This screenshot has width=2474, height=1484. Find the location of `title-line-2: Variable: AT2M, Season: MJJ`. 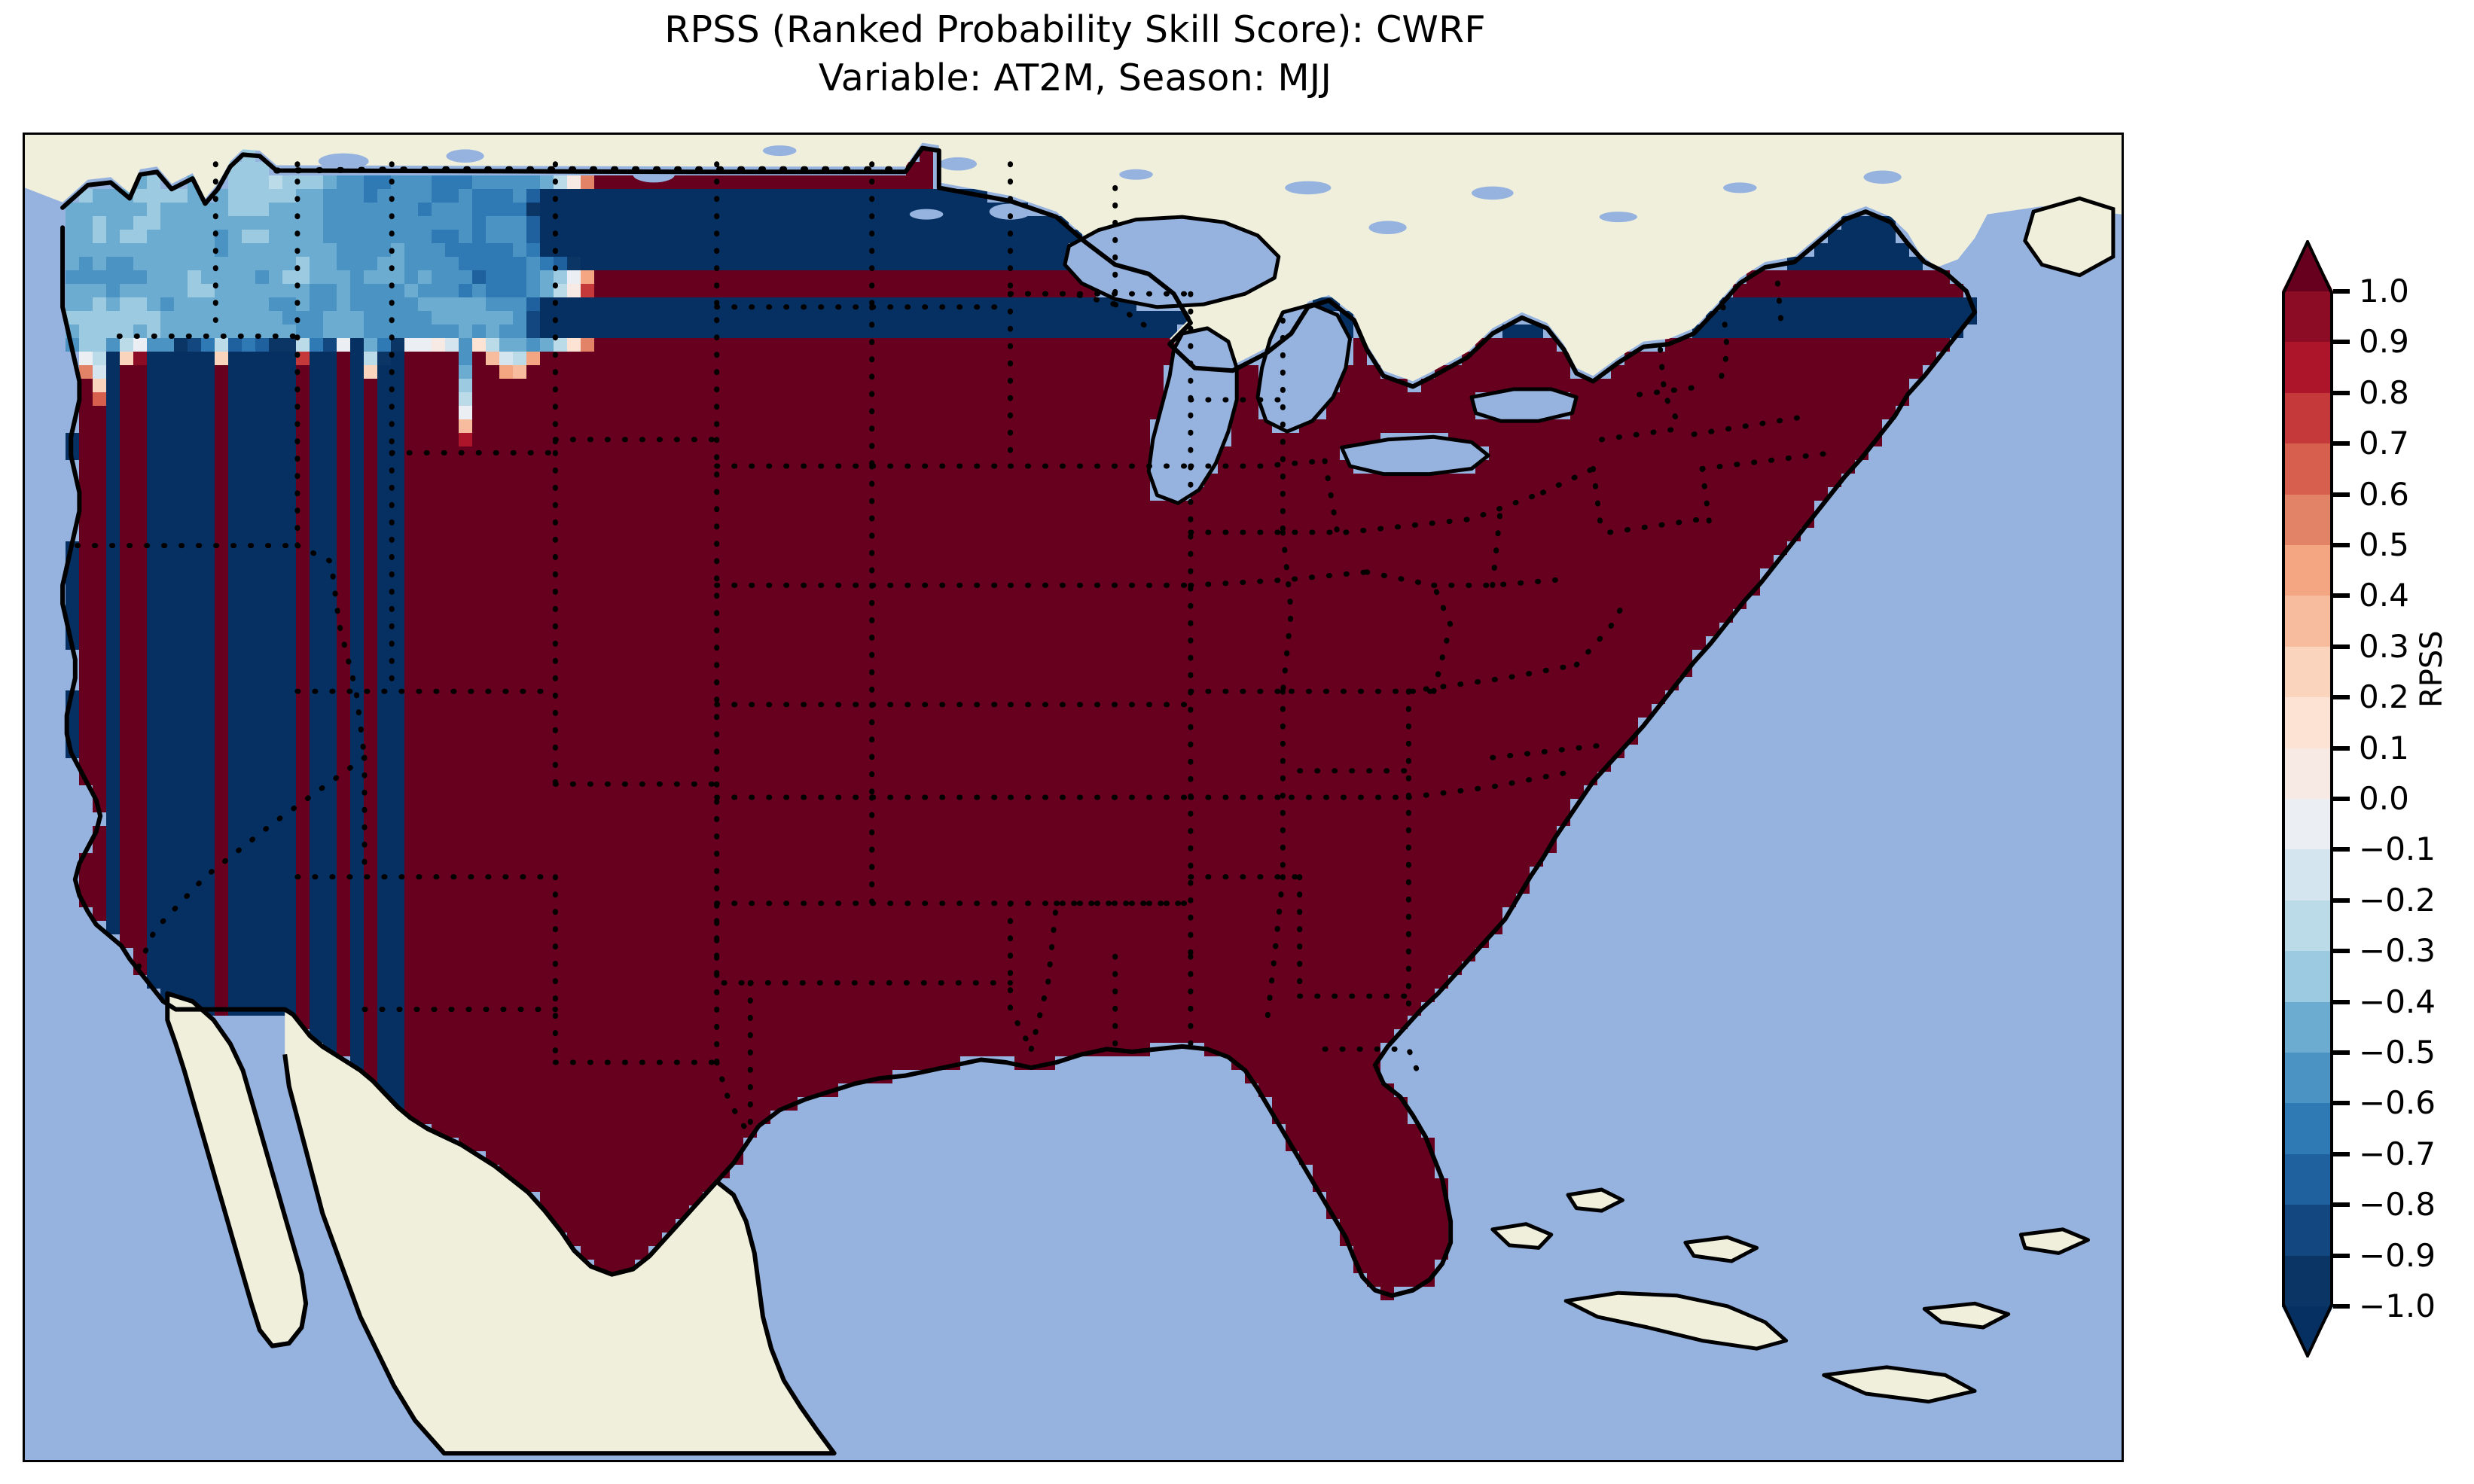

title-line-2: Variable: AT2M, Season: MJJ is located at coordinates (1075, 77).